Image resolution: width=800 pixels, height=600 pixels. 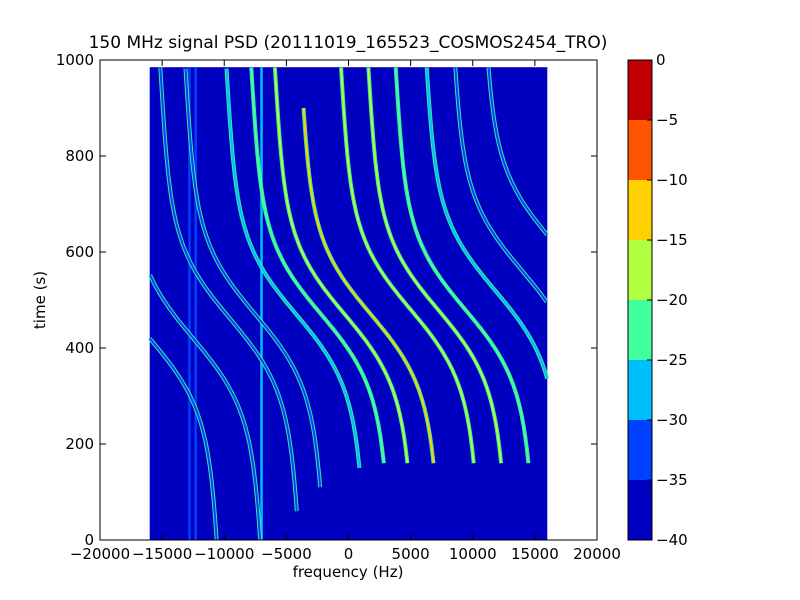 What do you see at coordinates (597, 554) in the screenshot?
I see `x-tick-label: 20000` at bounding box center [597, 554].